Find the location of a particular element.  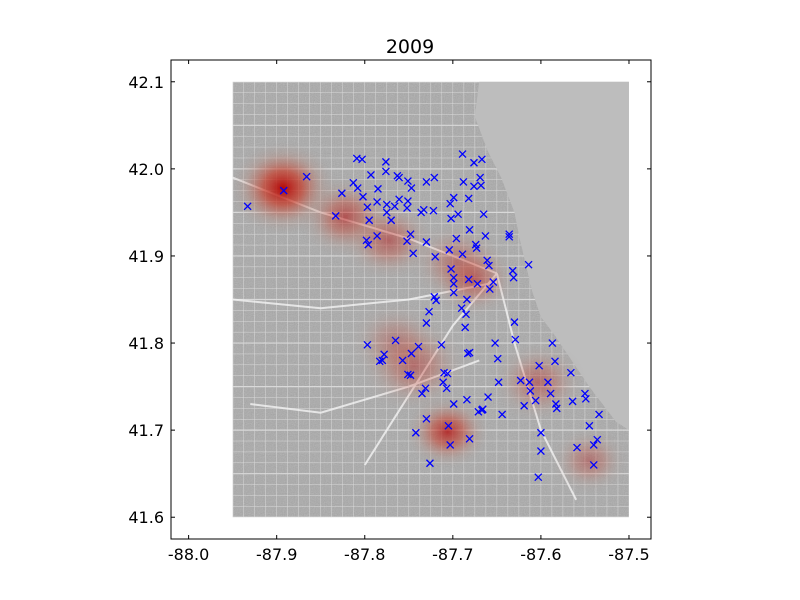

y-tick-label: 41.8 is located at coordinates (146, 343).